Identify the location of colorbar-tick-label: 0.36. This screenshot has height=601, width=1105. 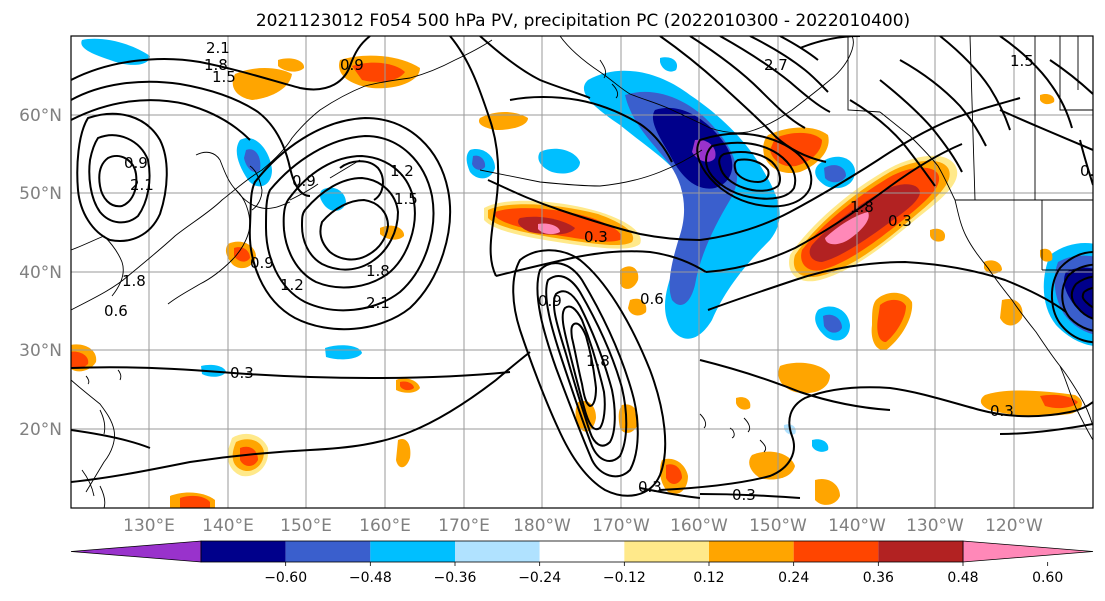
(878, 578).